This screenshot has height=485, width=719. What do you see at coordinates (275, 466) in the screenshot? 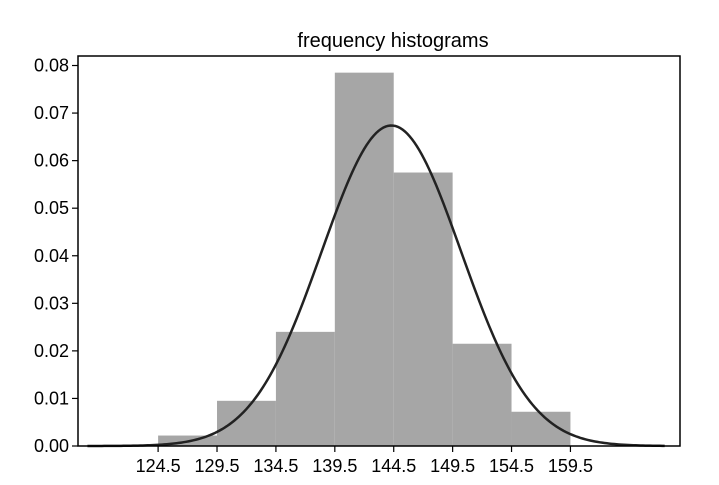
I see `x-tick-label: 134.5` at bounding box center [275, 466].